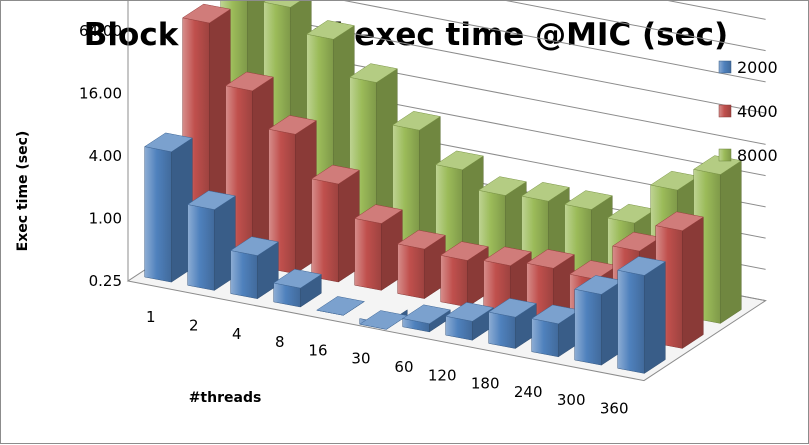 This screenshot has width=809, height=445. Describe the element at coordinates (757, 155) in the screenshot. I see `legend-label: 8000` at that location.